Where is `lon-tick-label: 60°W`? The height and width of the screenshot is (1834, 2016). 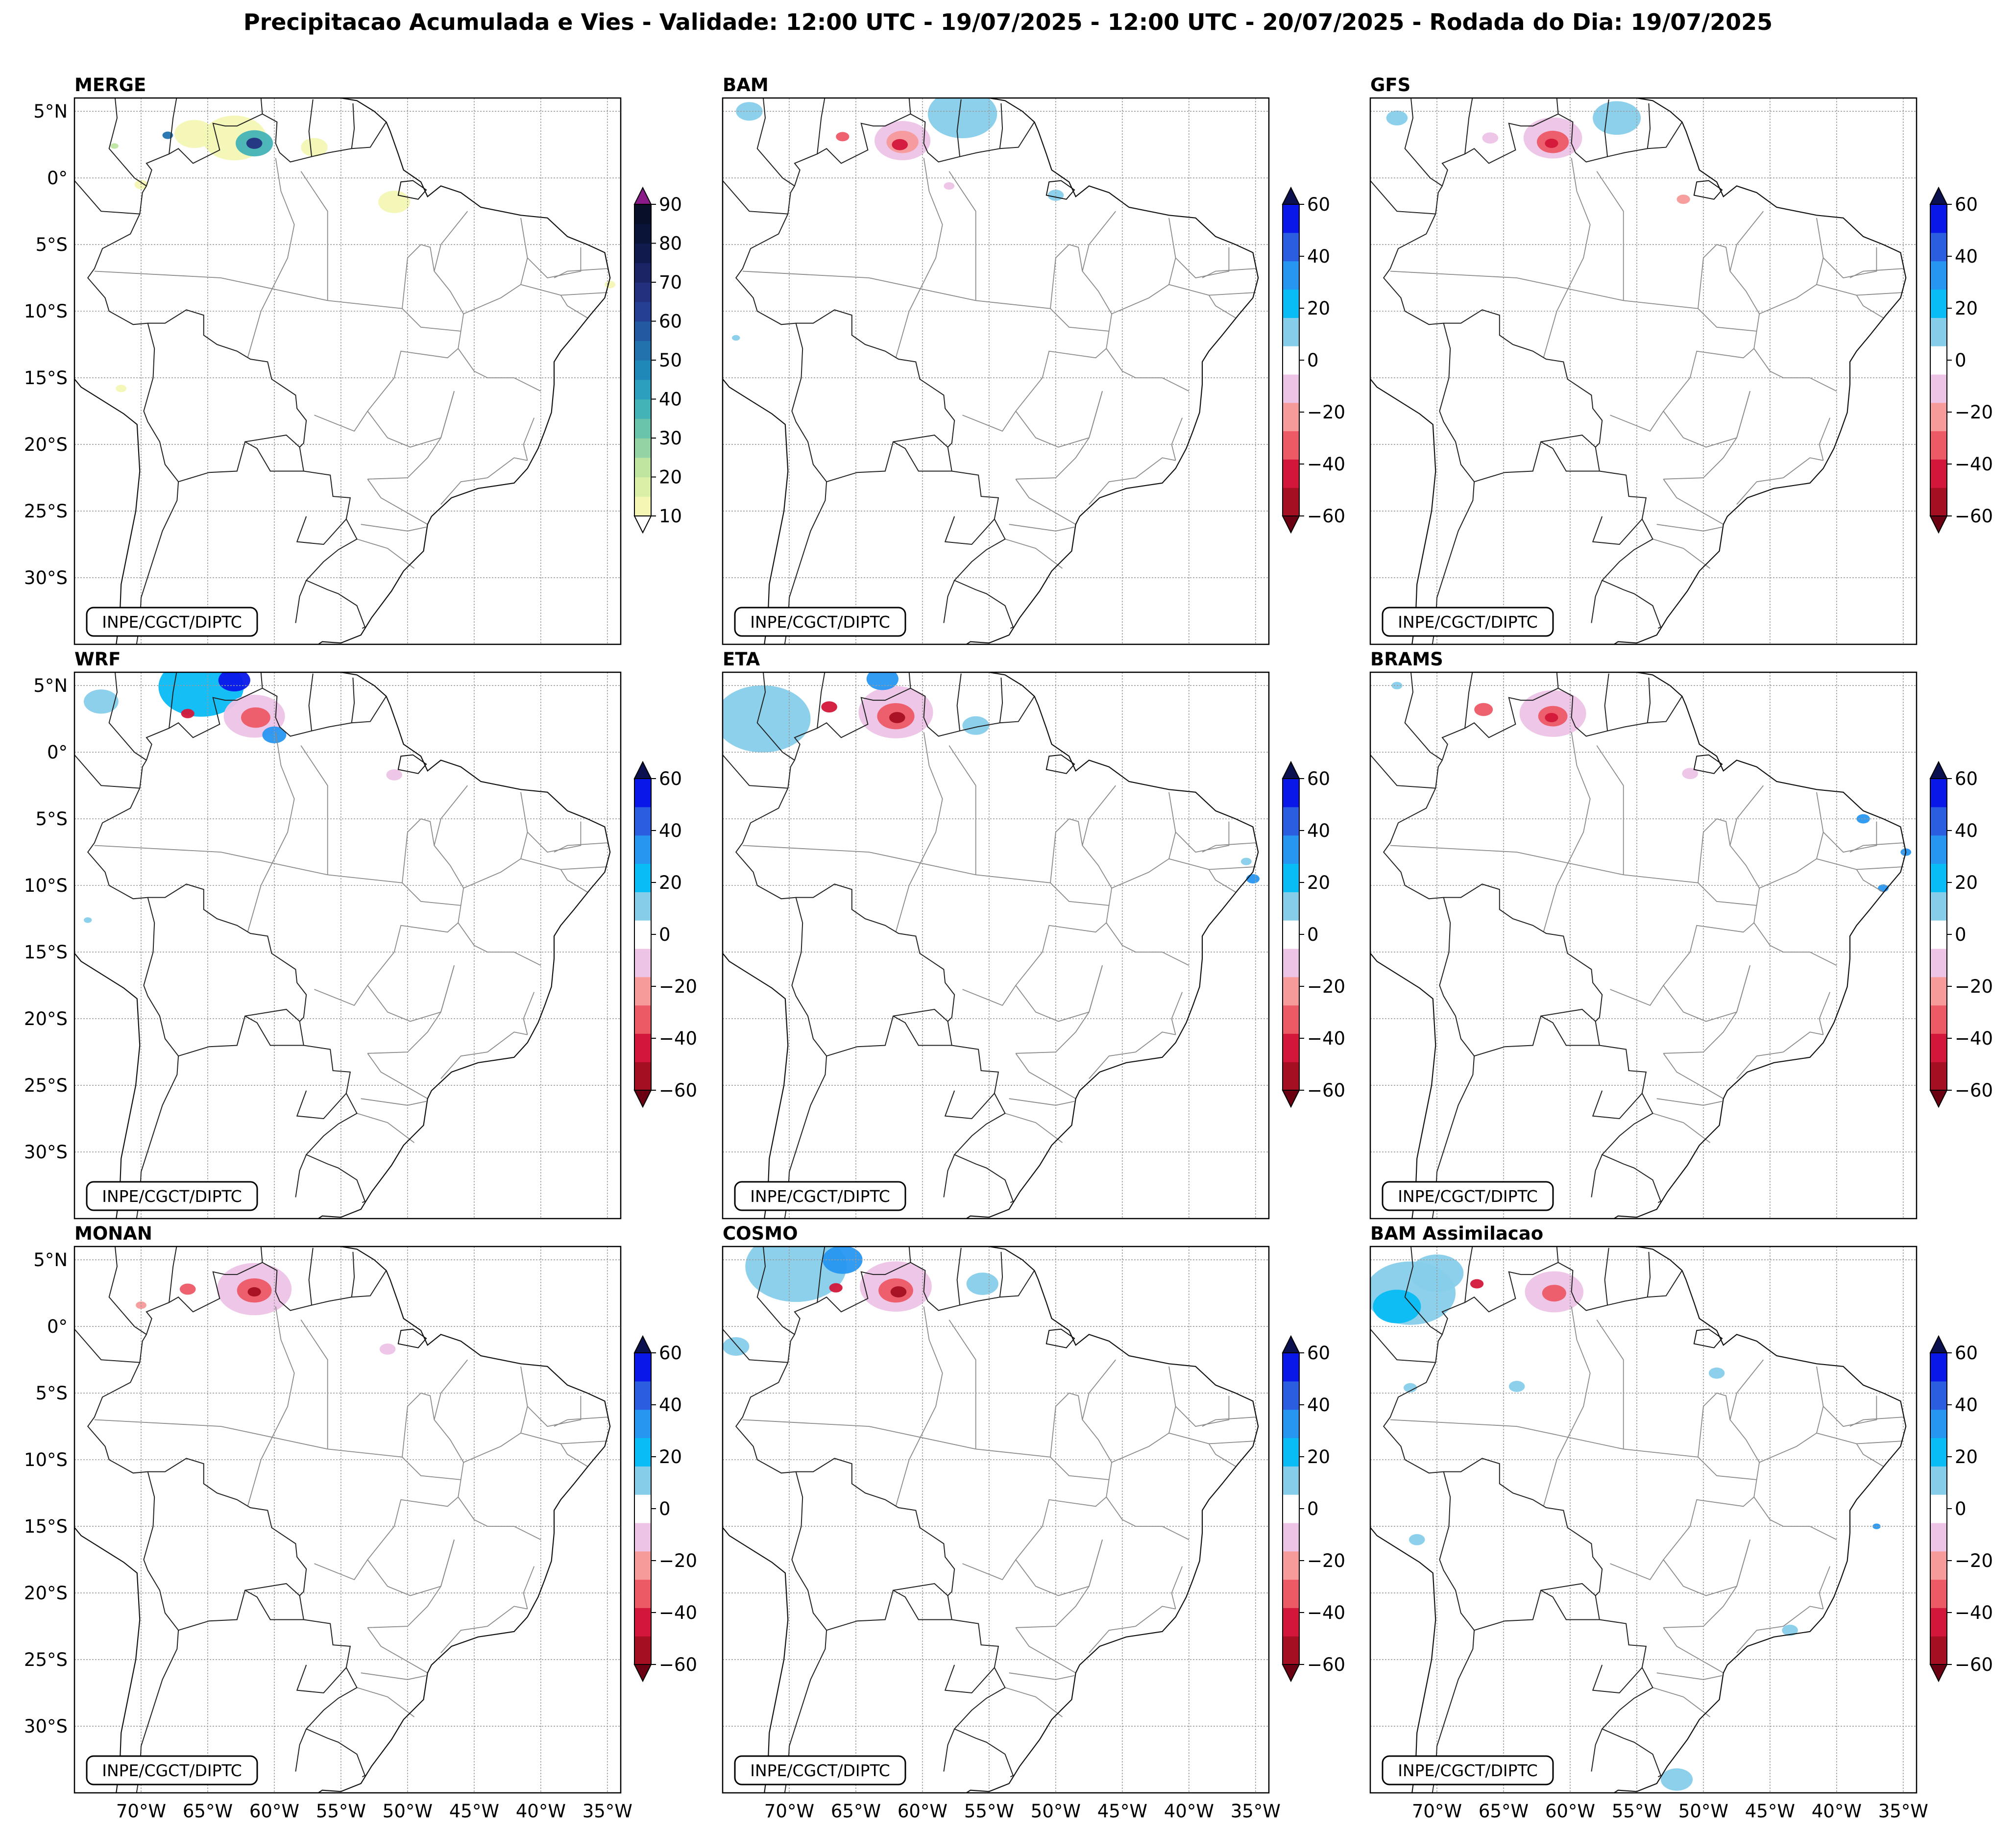 lon-tick-label: 60°W is located at coordinates (274, 1812).